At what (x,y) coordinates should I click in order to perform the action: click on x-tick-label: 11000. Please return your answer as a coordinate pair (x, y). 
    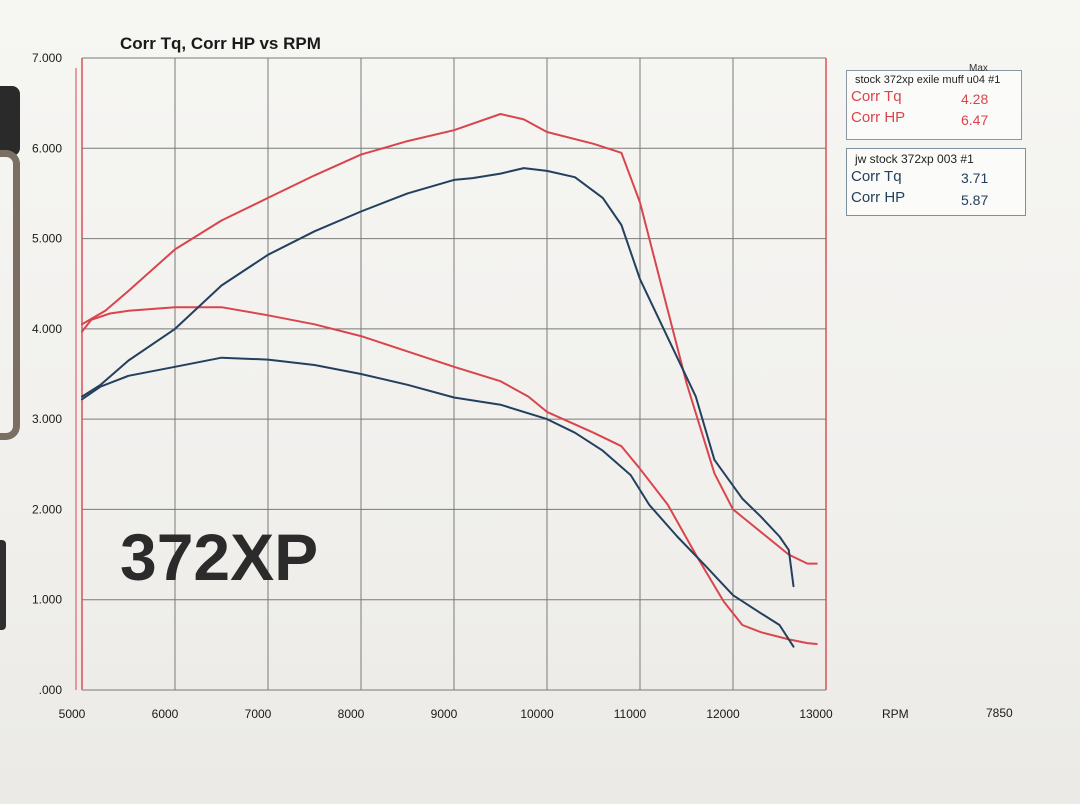
    Looking at the image, I should click on (630, 714).